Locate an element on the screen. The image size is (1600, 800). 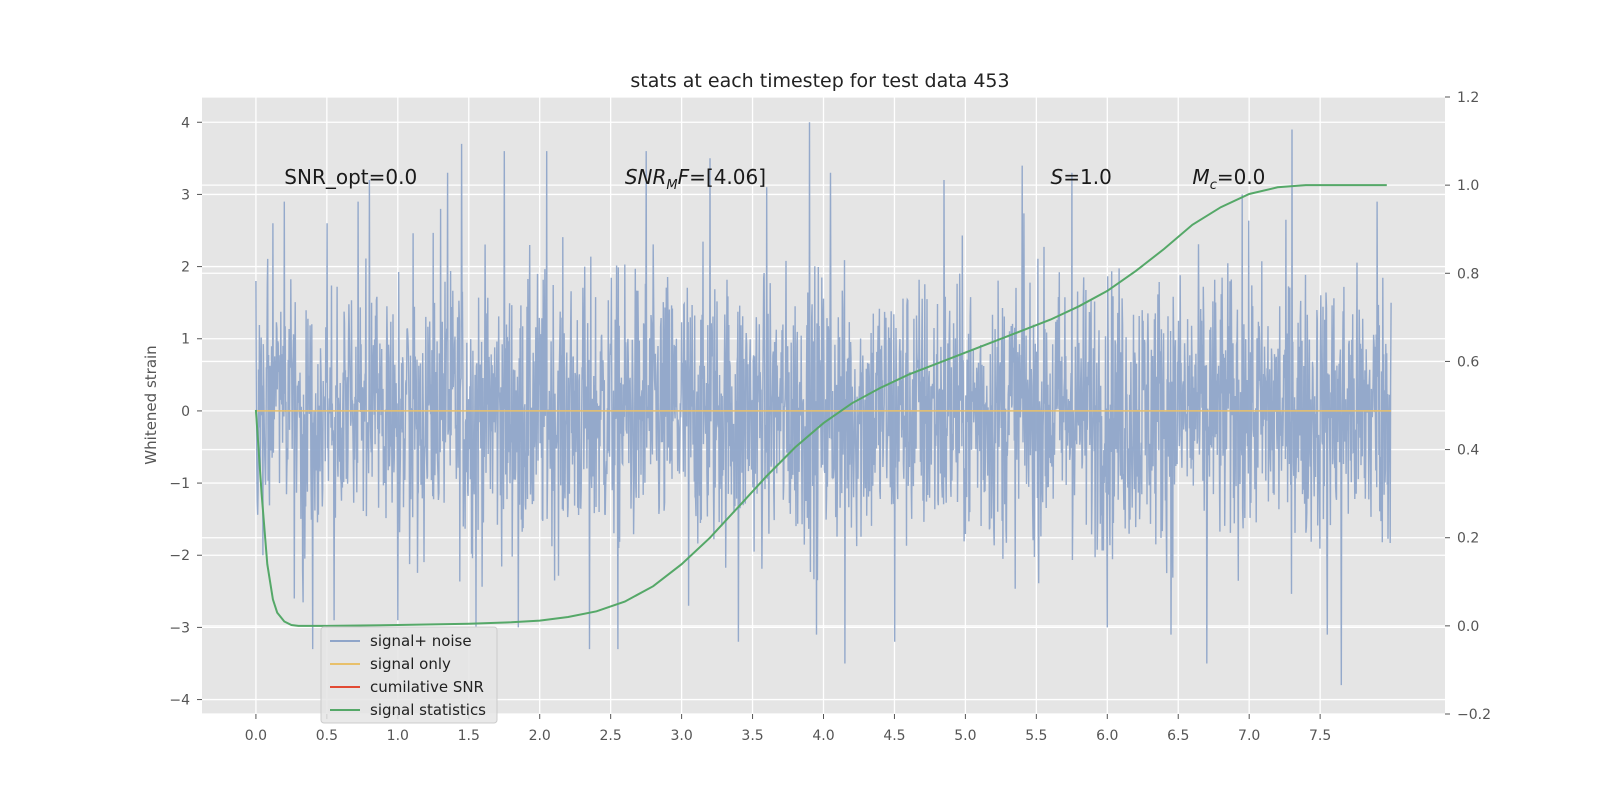
y2-tick-label: 1.0 is located at coordinates (1468, 186).